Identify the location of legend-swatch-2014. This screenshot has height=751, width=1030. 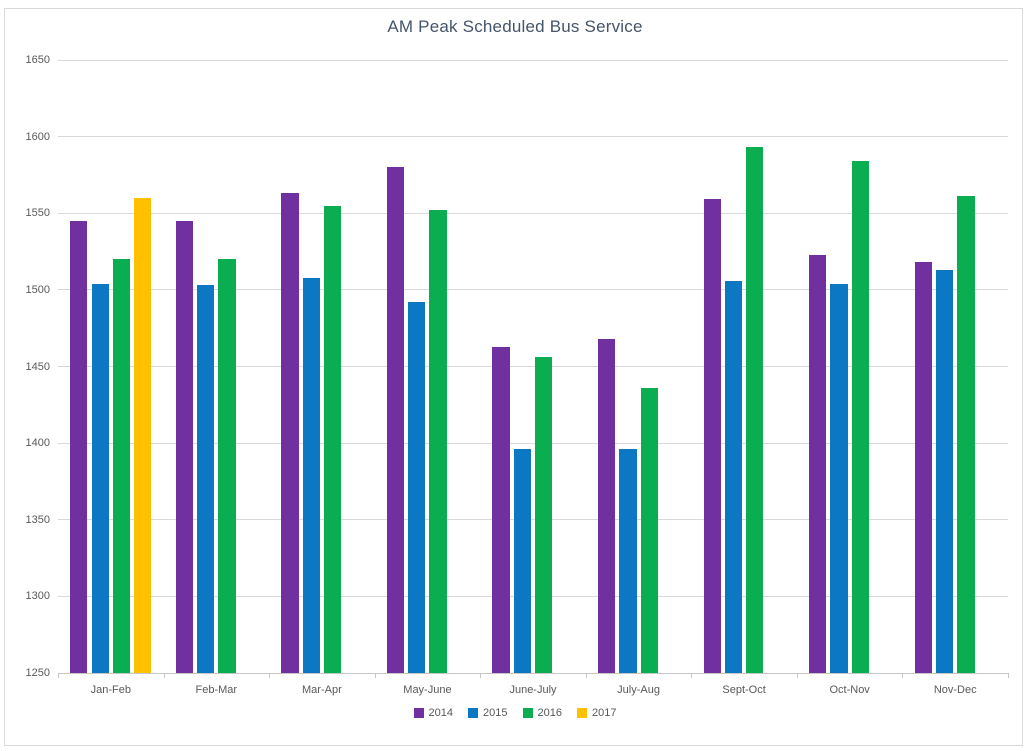
(418, 713).